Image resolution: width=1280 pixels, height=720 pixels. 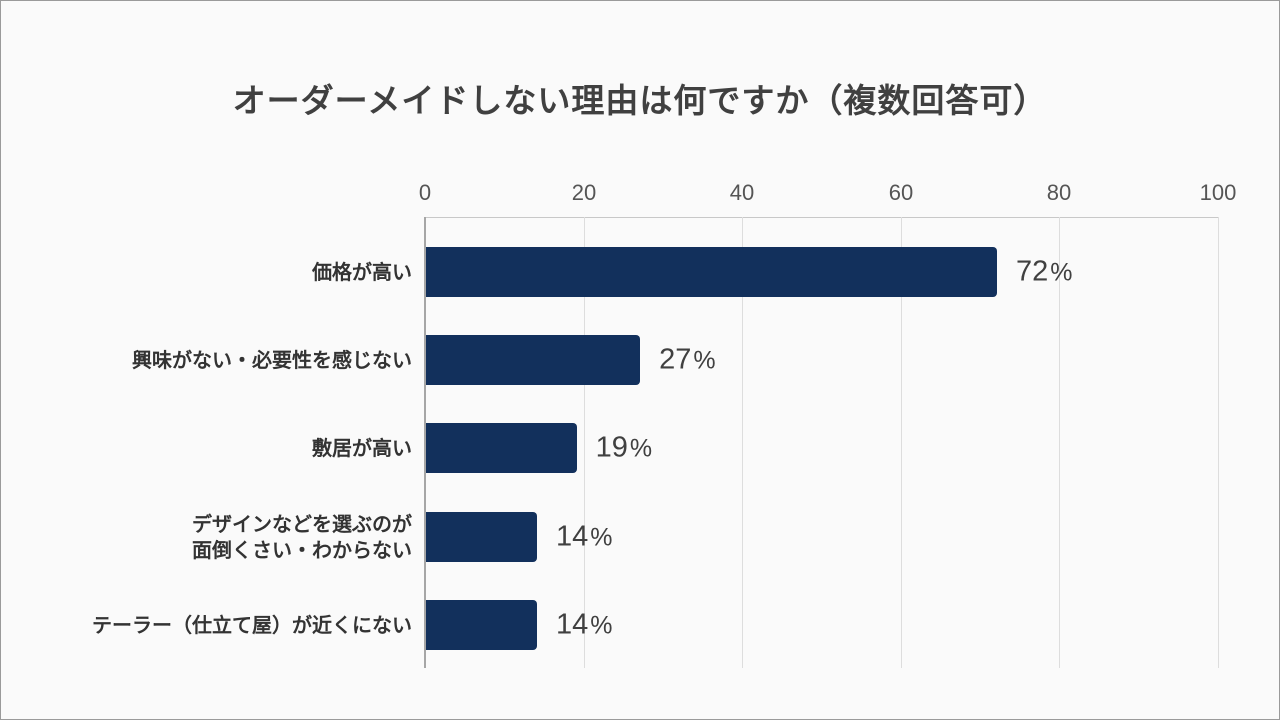 I want to click on category-label: 興味がない・必要性を感じない, so click(x=272, y=360).